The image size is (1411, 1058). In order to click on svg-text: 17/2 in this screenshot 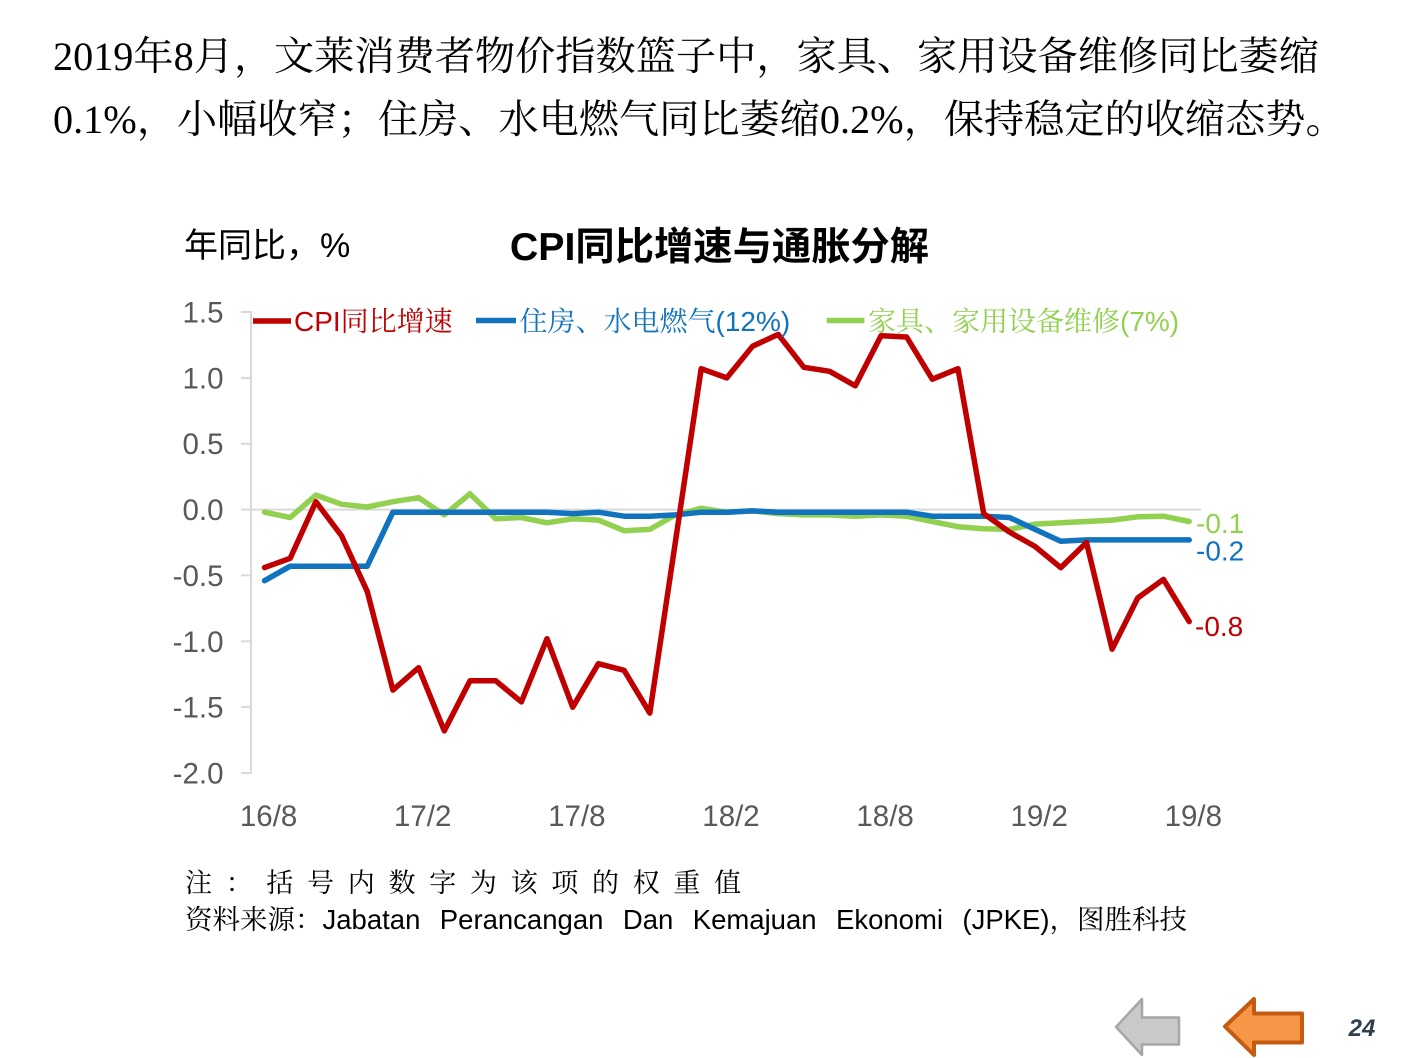, I will do `click(422, 816)`.